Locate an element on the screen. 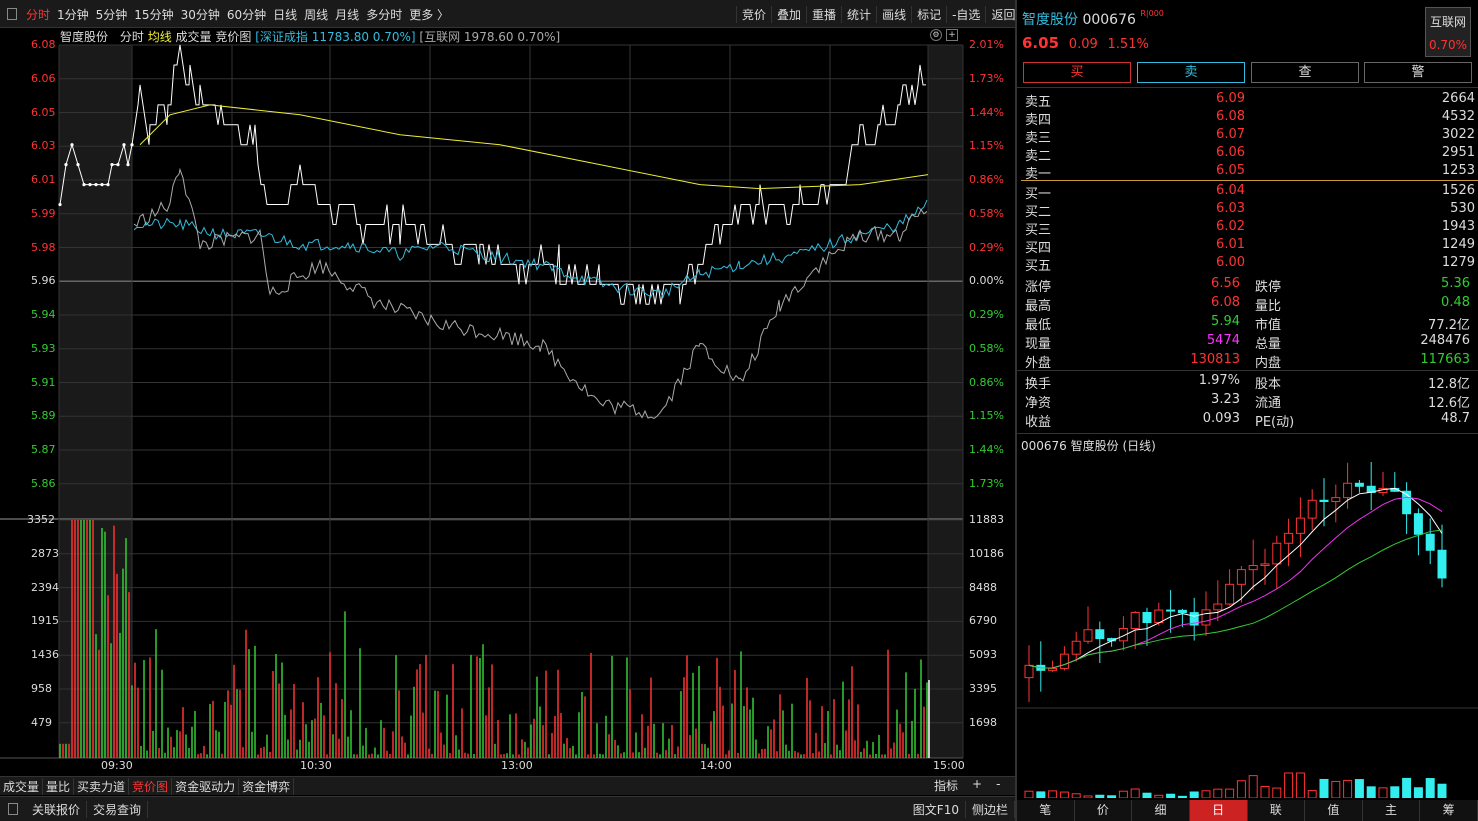 This screenshot has width=1478, height=821. kline-tab: 价 is located at coordinates (1104, 810).